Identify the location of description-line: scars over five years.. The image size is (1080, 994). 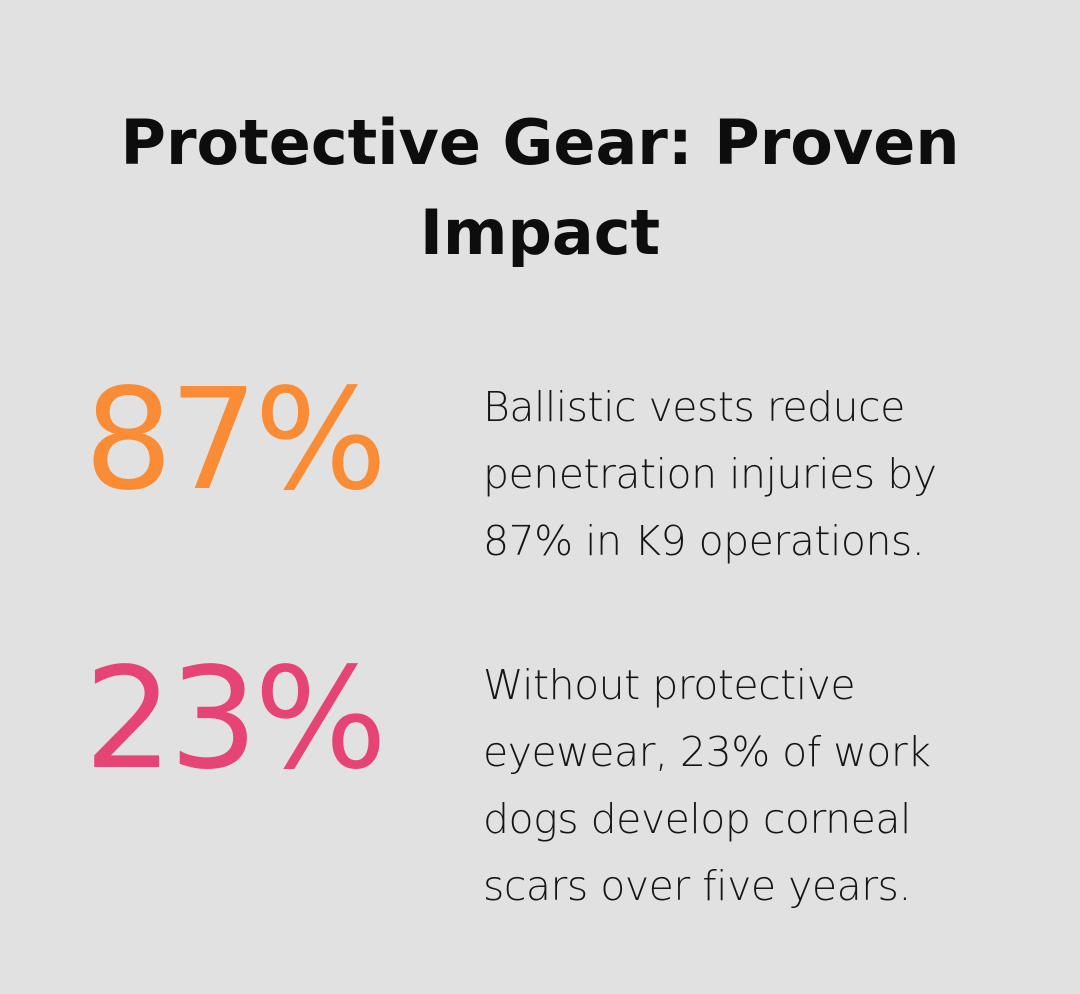
(697, 886).